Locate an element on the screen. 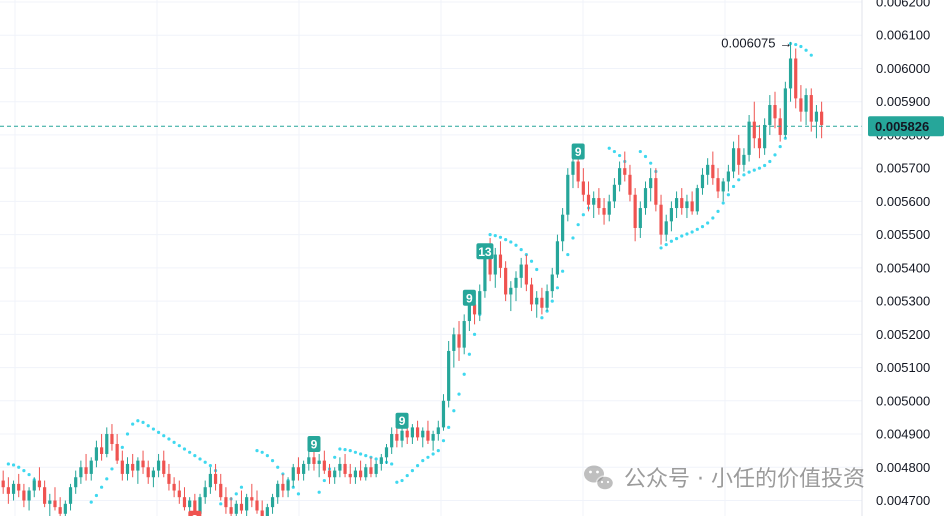 Image resolution: width=947 pixels, height=516 pixels. y-tick-label: 0.004900 is located at coordinates (903, 434).